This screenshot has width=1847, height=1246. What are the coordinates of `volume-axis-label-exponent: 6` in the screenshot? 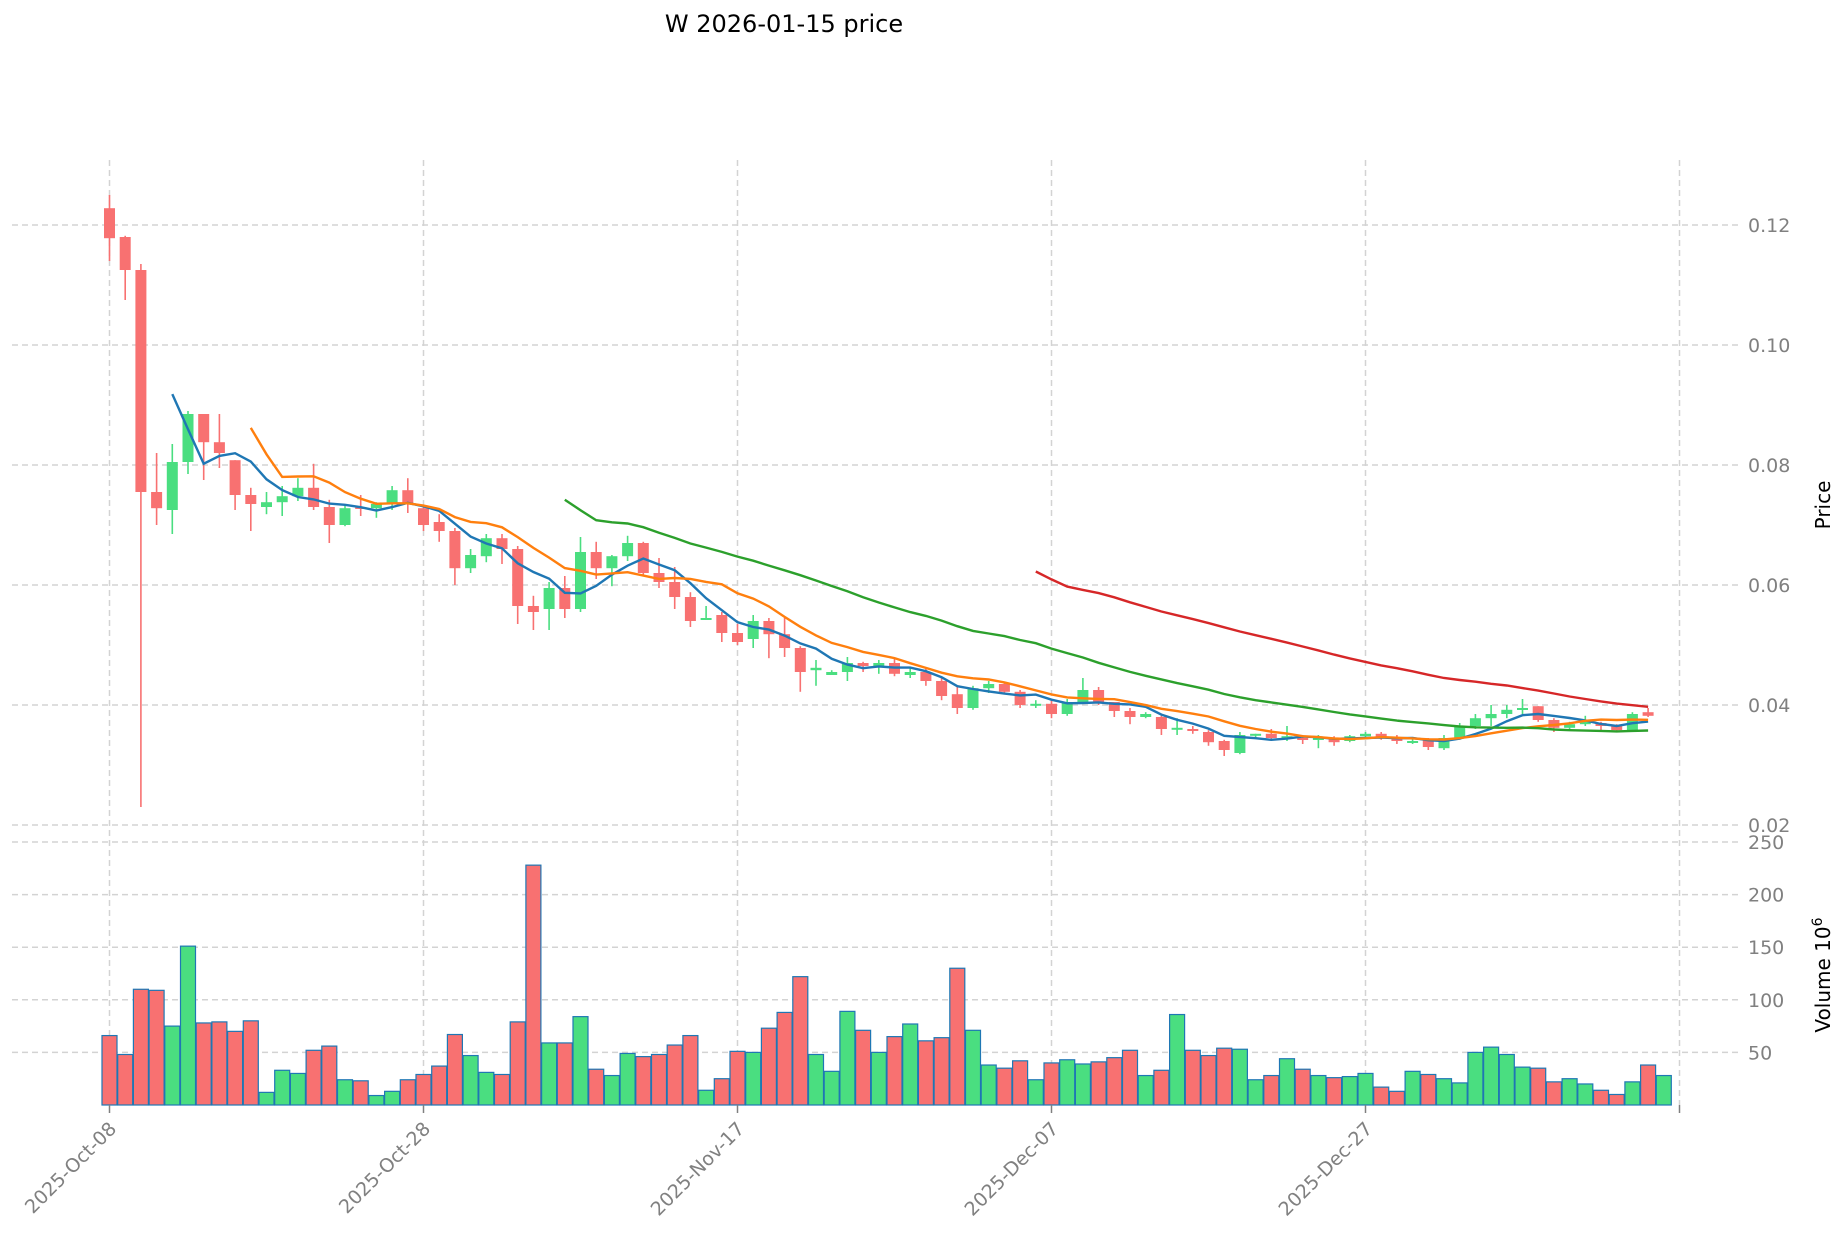 It's located at (1818, 921).